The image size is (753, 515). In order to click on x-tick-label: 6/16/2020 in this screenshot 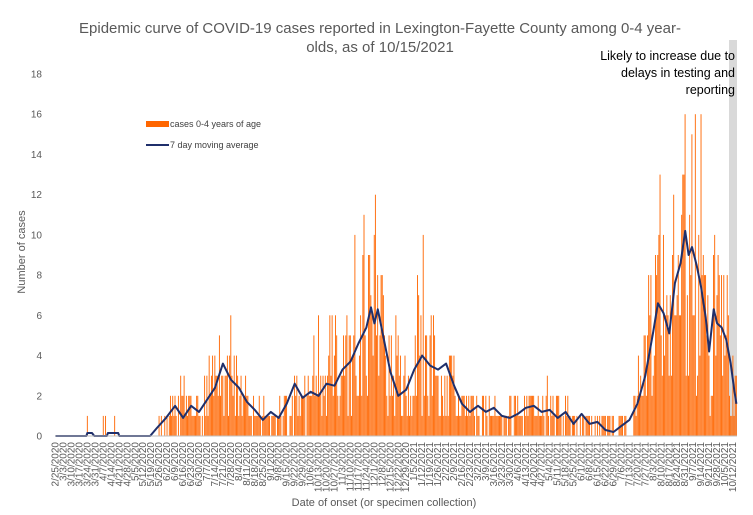, I will do `click(183, 464)`.